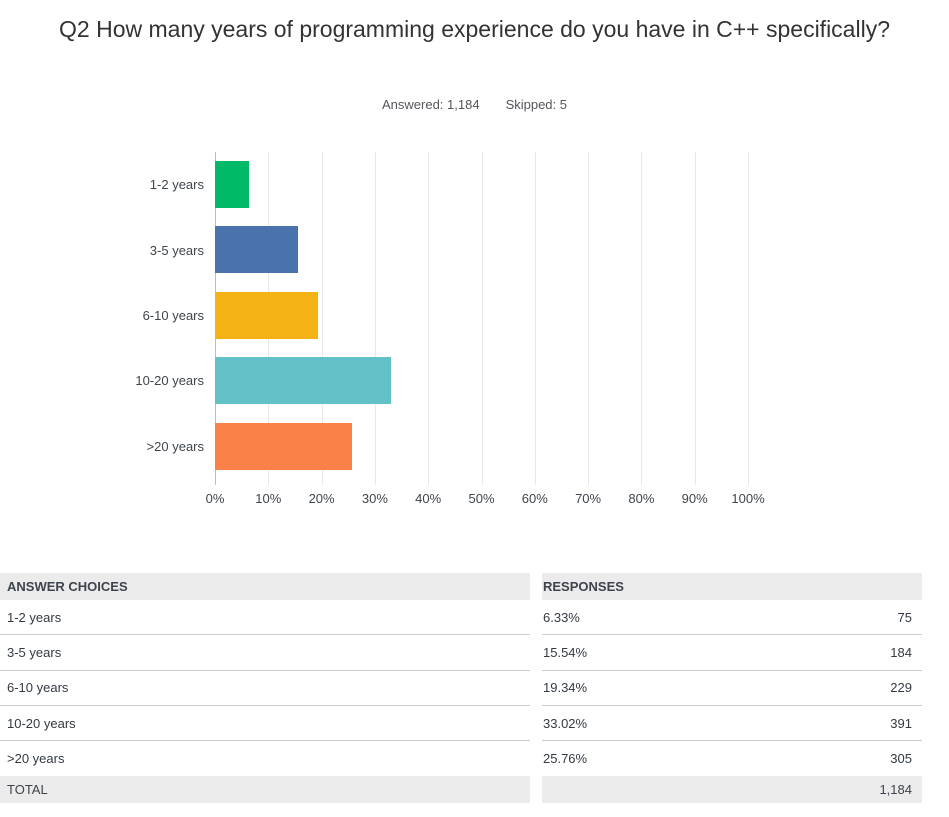  What do you see at coordinates (641, 498) in the screenshot?
I see `x-axis-tick-label: 80%` at bounding box center [641, 498].